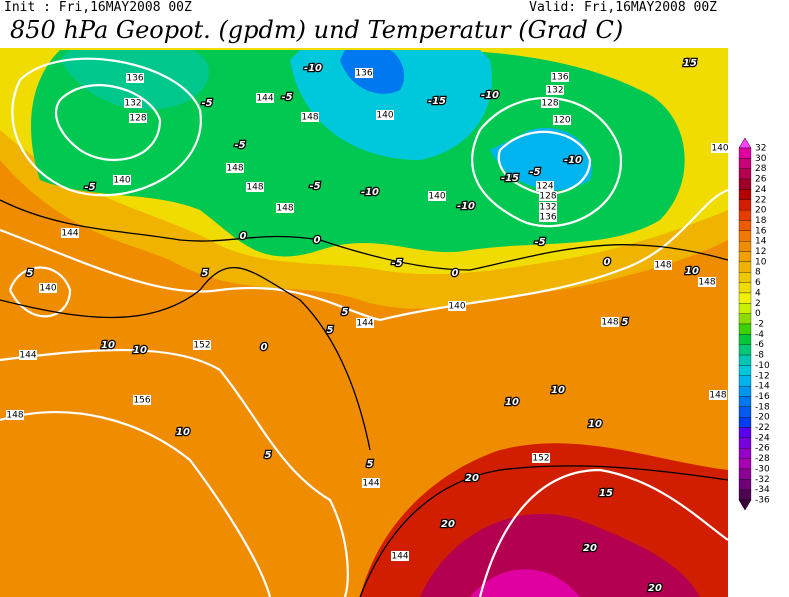 This screenshot has width=789, height=597. I want to click on legend-label: -30, so click(762, 469).